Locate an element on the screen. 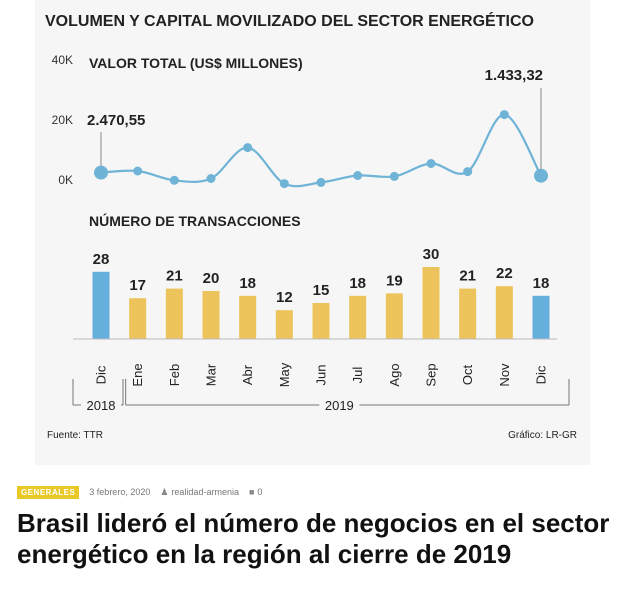 The image size is (625, 615). comments-count: 0 is located at coordinates (260, 492).